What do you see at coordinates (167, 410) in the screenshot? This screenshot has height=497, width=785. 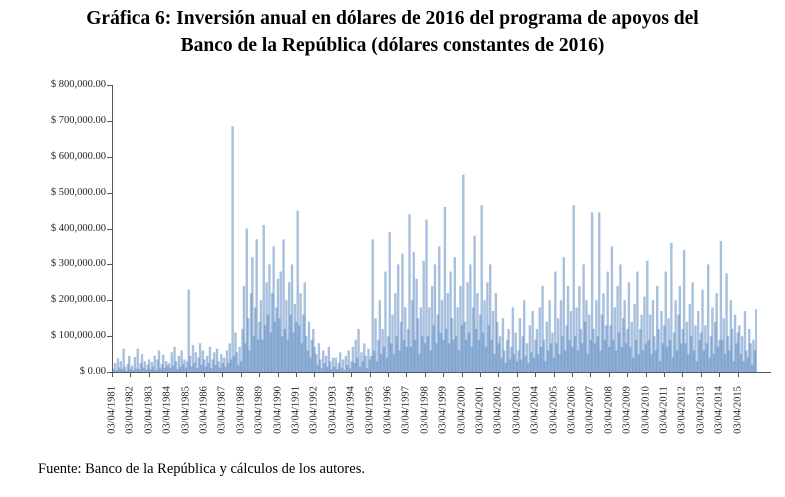 I see `x-axis-label-text: 03/04/1984` at bounding box center [167, 410].